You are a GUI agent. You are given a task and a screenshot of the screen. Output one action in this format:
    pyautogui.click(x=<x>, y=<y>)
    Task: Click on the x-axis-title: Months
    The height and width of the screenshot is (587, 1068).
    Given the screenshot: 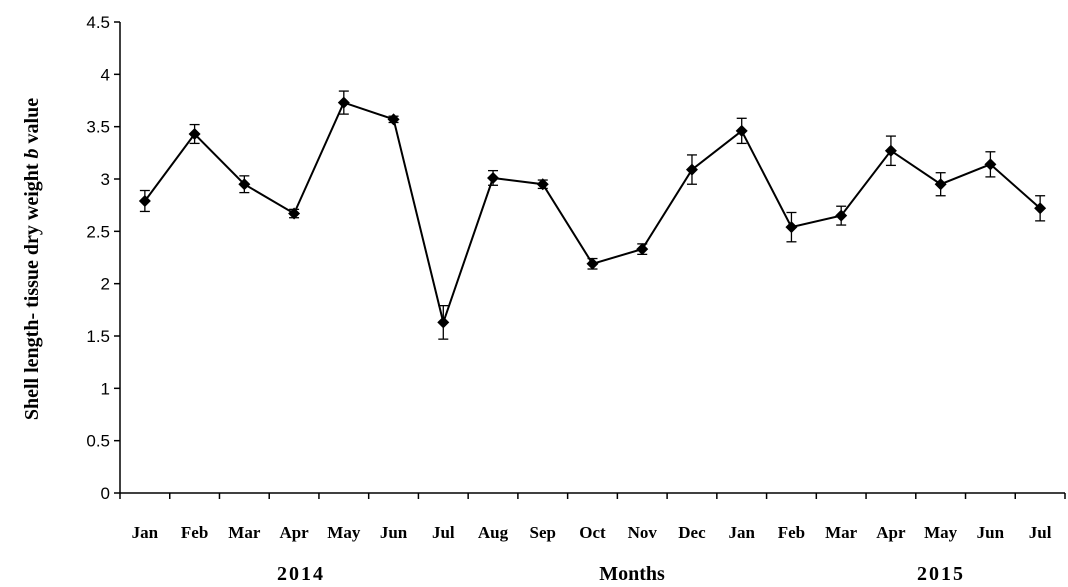 What is the action you would take?
    pyautogui.click(x=632, y=574)
    